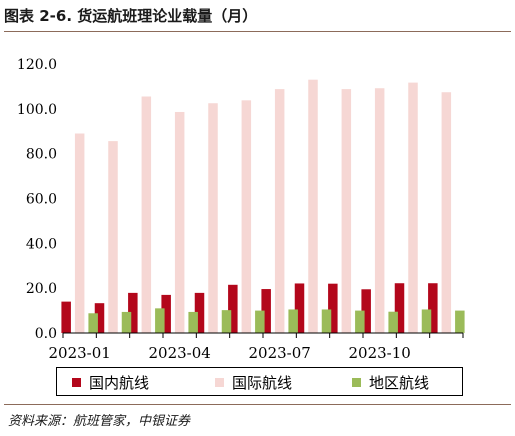 This screenshot has width=515, height=436. Describe the element at coordinates (119, 382) in the screenshot. I see `legend-label-domestic: 国内航线` at that location.